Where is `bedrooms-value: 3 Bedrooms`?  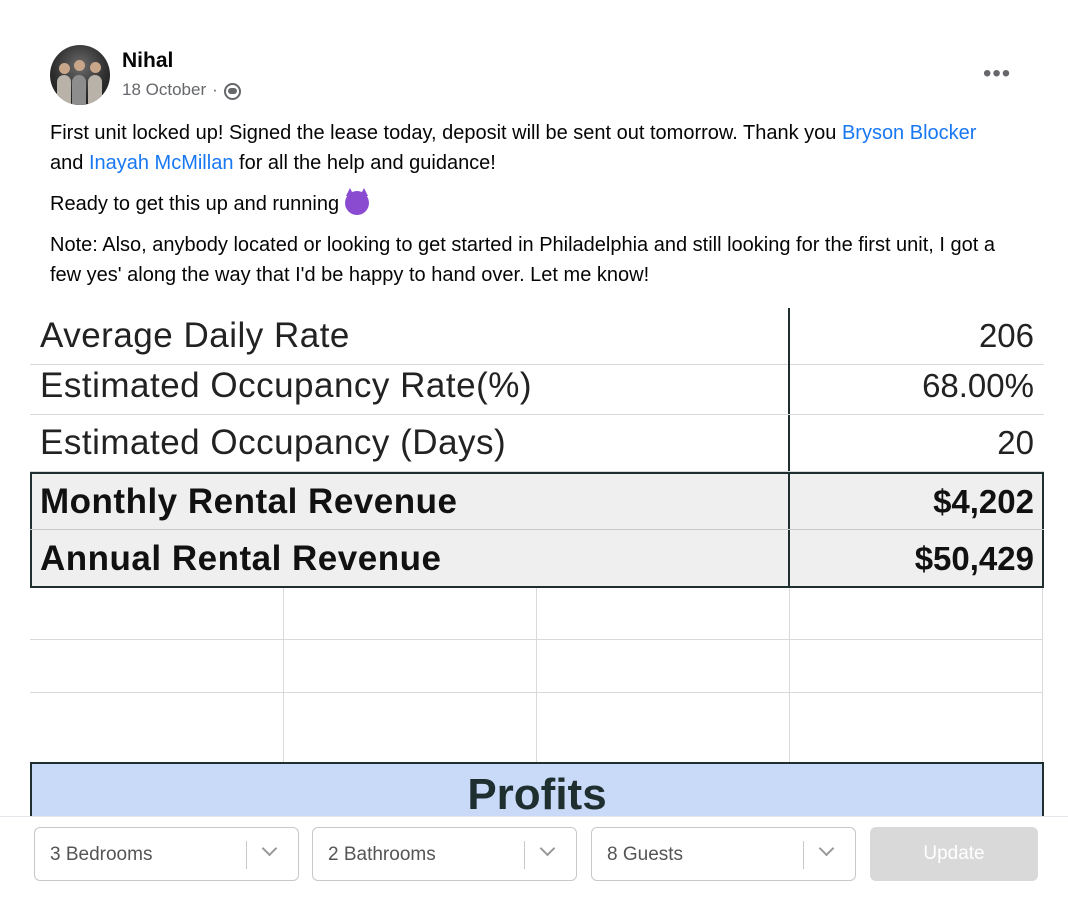 bedrooms-value: 3 Bedrooms is located at coordinates (101, 854).